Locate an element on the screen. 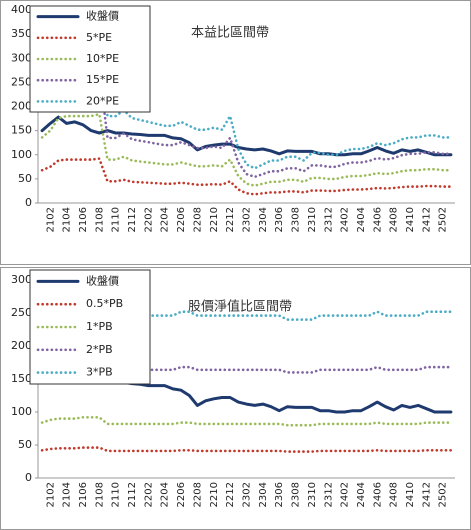 The height and width of the screenshot is (530, 471). legend-label: 2*PB is located at coordinates (99, 349).